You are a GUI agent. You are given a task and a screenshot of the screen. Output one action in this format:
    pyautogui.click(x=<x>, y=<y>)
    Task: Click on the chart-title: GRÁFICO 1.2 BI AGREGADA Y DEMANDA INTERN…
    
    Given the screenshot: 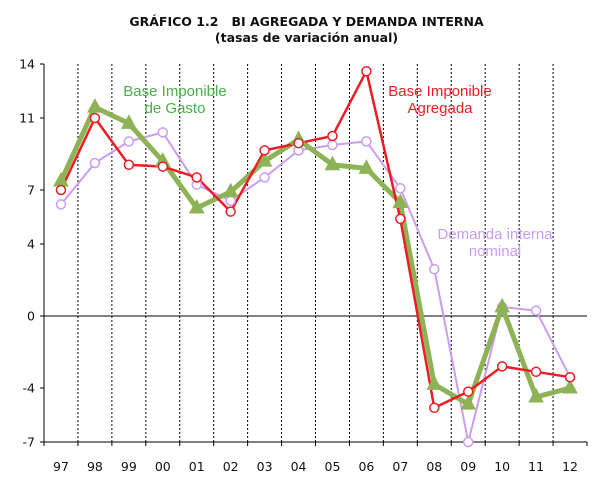 What is the action you would take?
    pyautogui.click(x=306, y=21)
    